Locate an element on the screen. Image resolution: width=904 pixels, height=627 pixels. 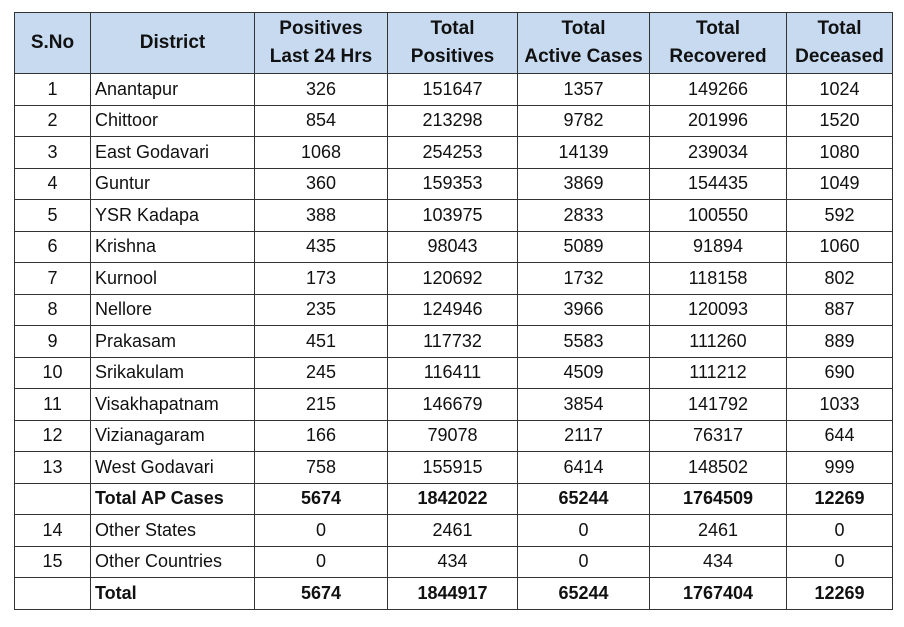
cell-positives-24h: 1068 is located at coordinates (321, 152).